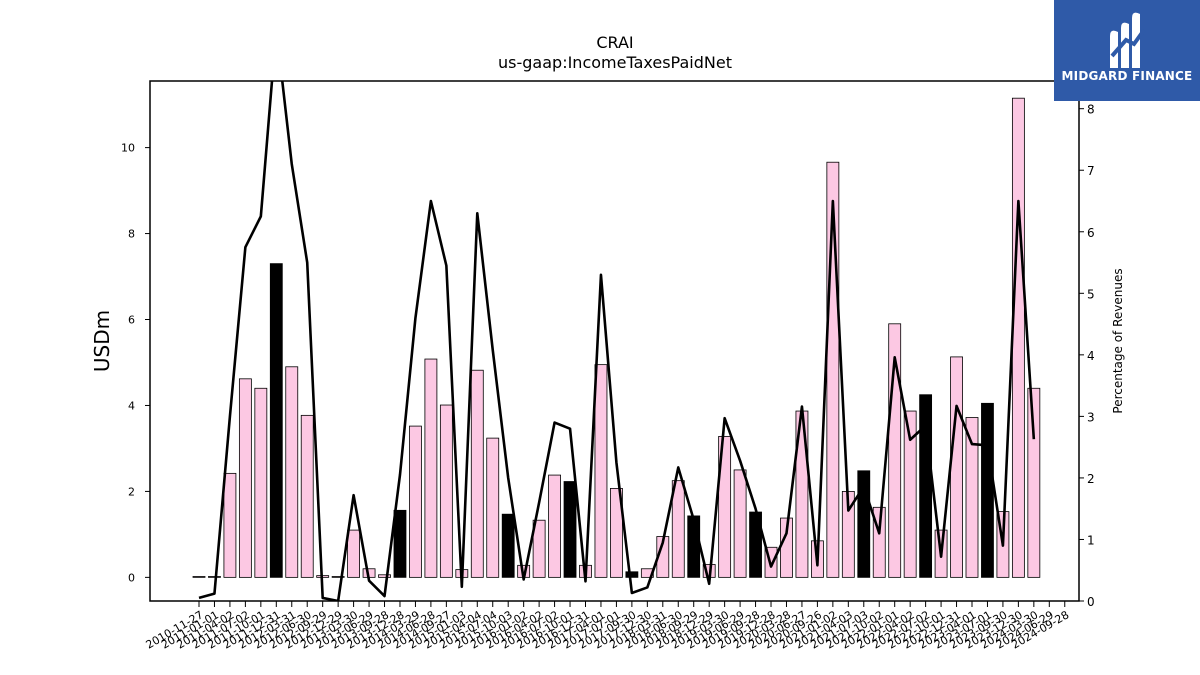 The height and width of the screenshot is (675, 1200). What do you see at coordinates (128, 148) in the screenshot?
I see `y-tick-label: 10` at bounding box center [128, 148].